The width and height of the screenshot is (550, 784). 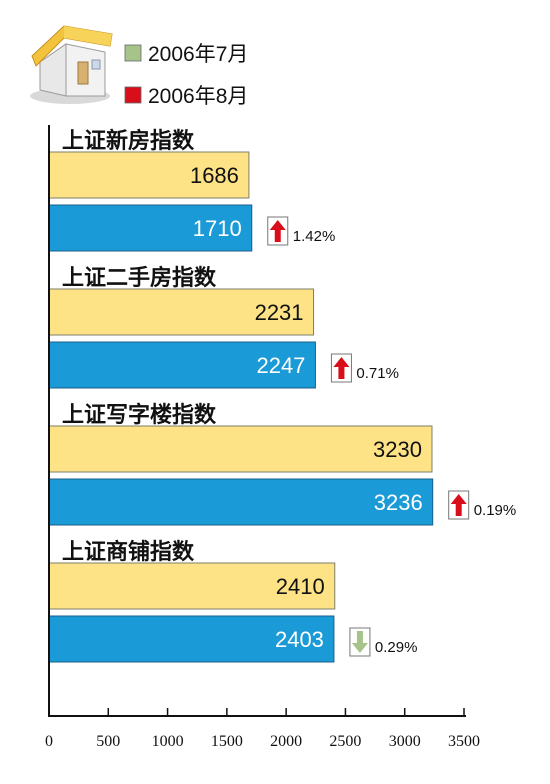 I want to click on change-percent-label: 0.19%, so click(x=495, y=510).